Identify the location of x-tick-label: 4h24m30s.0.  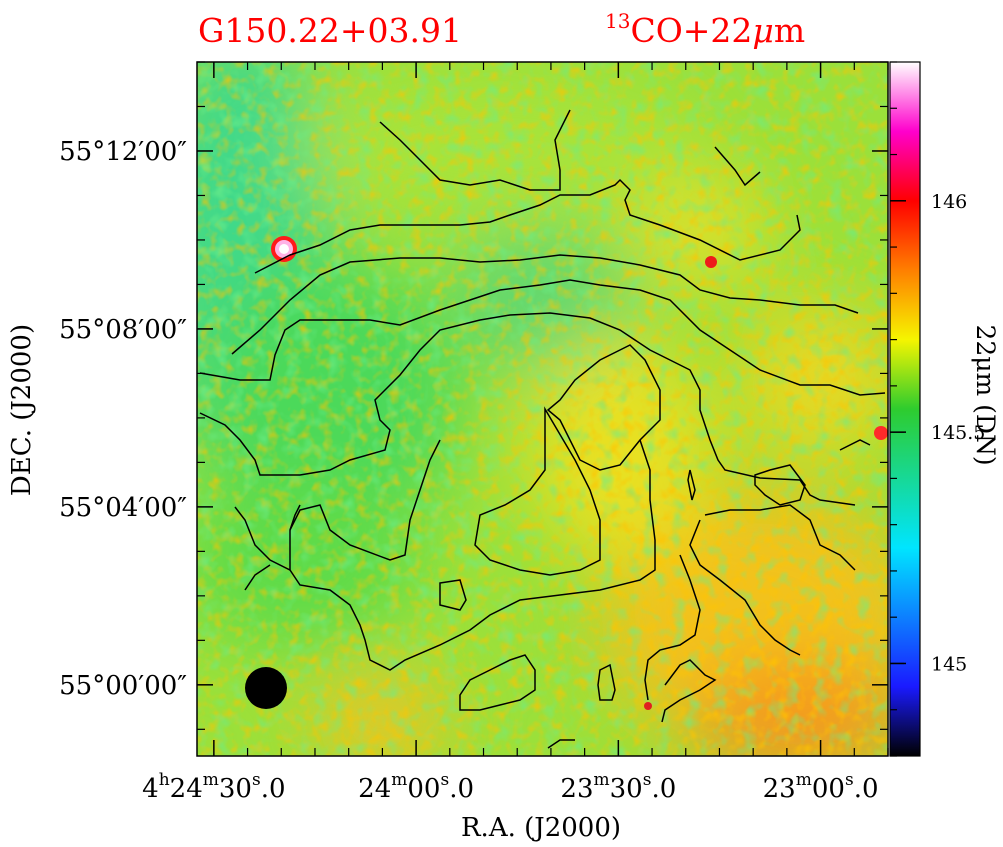
(213, 787).